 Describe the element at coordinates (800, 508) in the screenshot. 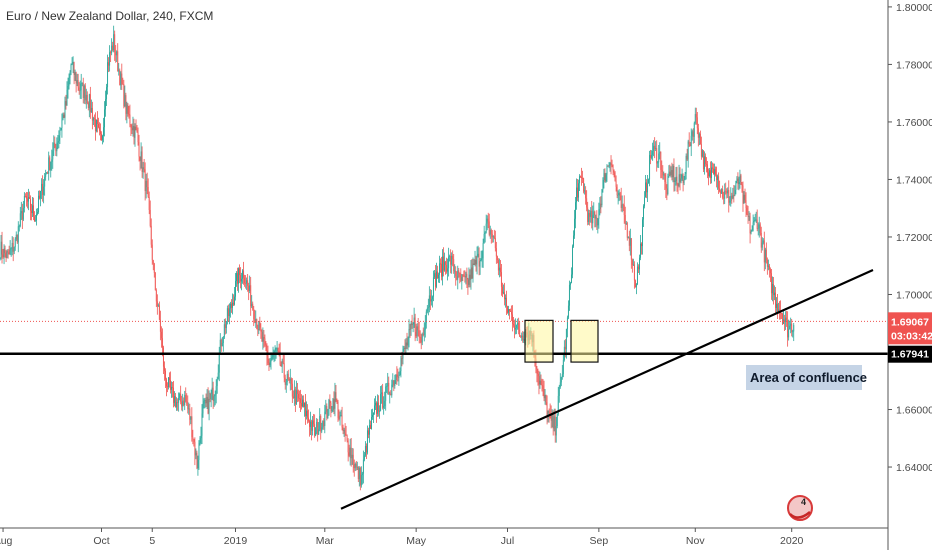

I see `tradingview-logo-icon: 4` at that location.